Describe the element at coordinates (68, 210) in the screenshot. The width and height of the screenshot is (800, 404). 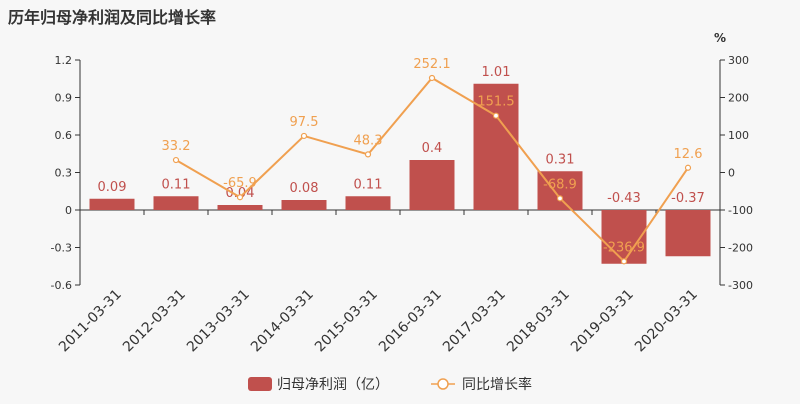
I see `left-axis-tick-label: 0` at that location.